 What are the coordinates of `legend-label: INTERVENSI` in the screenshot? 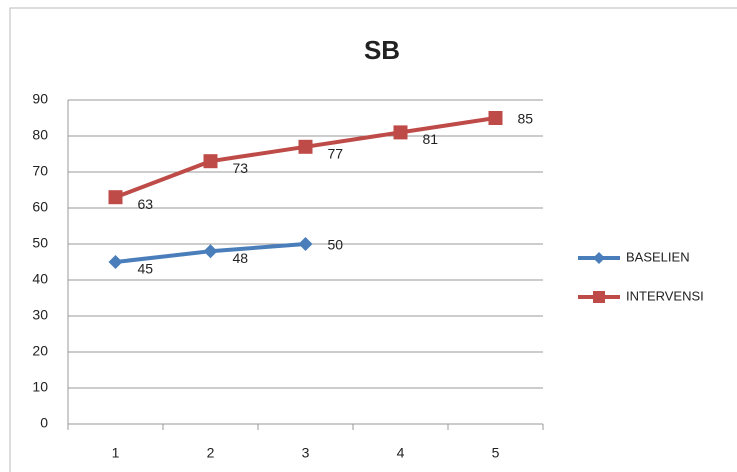 It's located at (665, 295).